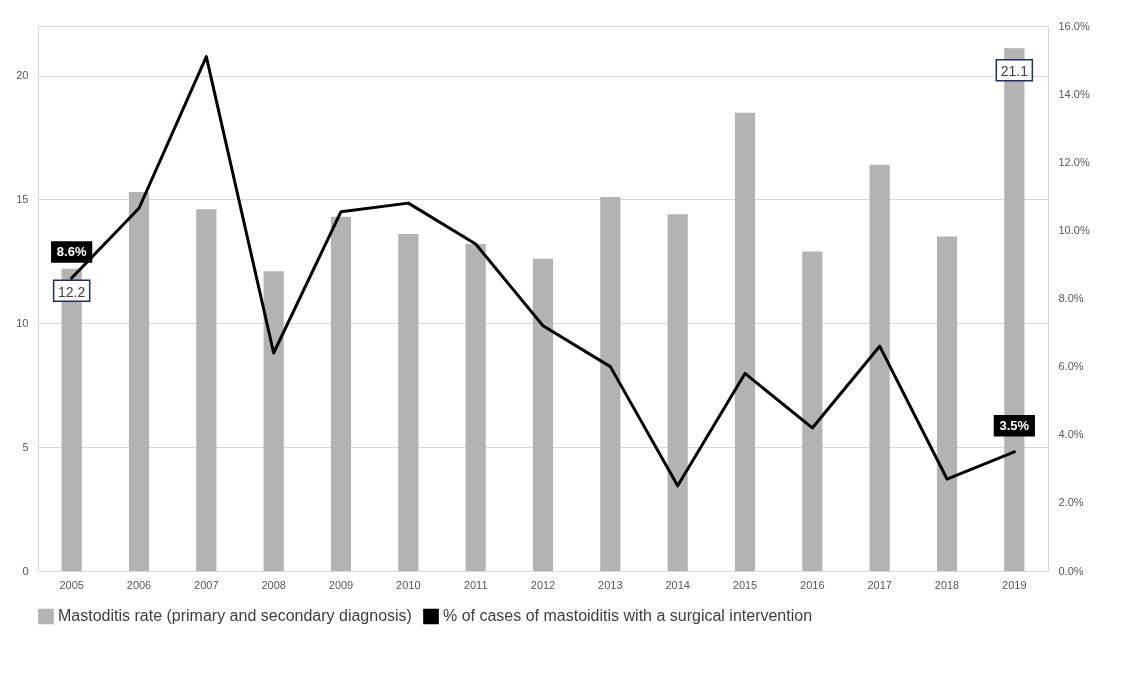 The width and height of the screenshot is (1134, 673). What do you see at coordinates (1074, 229) in the screenshot?
I see `y2-tick-label: 10.0%` at bounding box center [1074, 229].